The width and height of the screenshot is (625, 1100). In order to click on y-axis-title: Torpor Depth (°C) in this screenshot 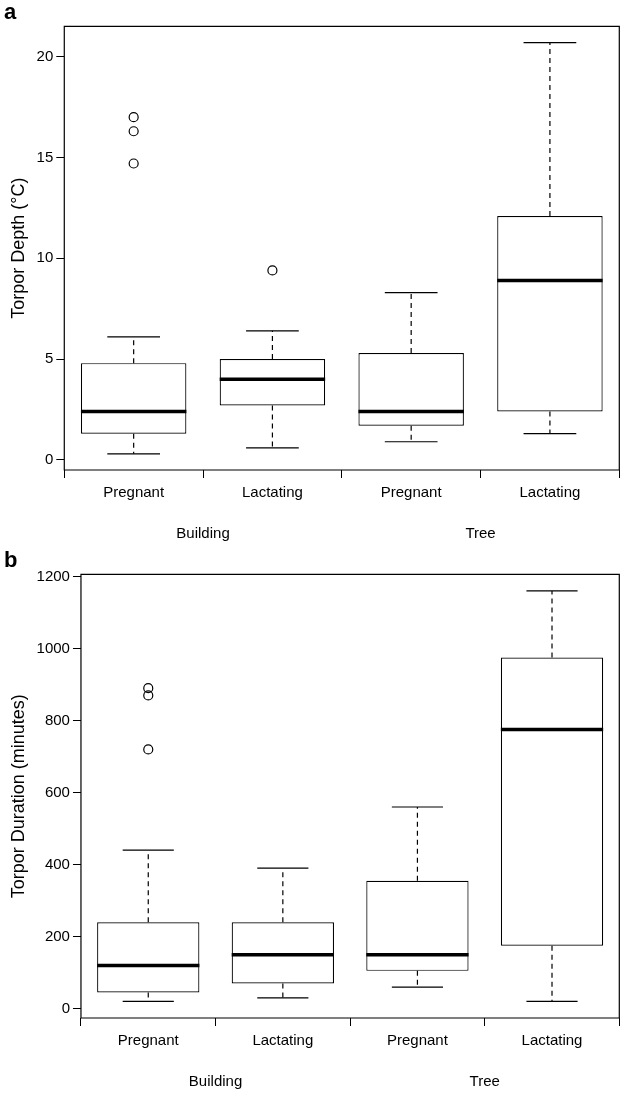, I will do `click(17, 248)`.